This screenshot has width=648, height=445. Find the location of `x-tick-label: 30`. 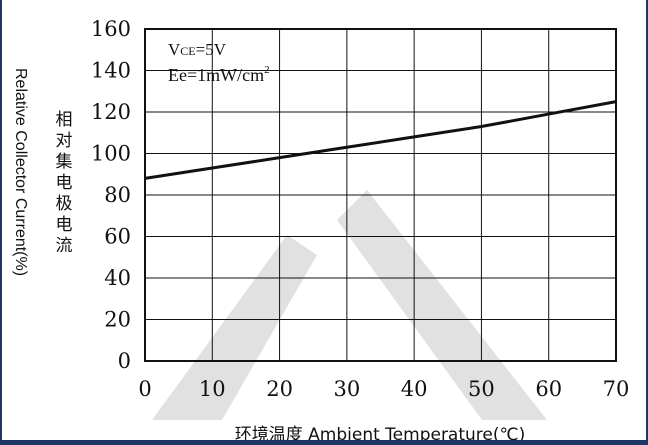

x-tick-label: 30 is located at coordinates (346, 389).